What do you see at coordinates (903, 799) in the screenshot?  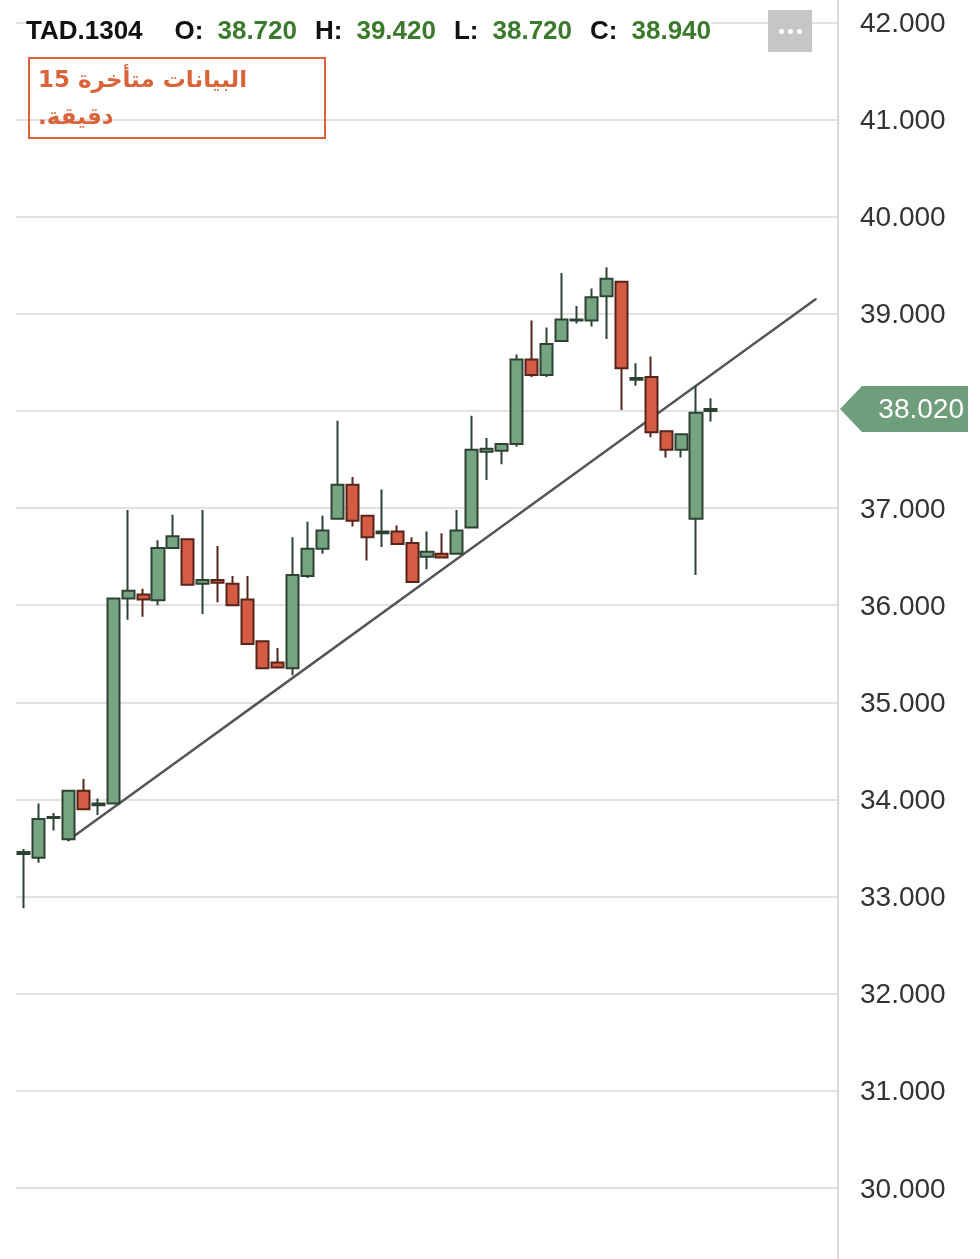 I see `y-tick-label: 34.000` at bounding box center [903, 799].